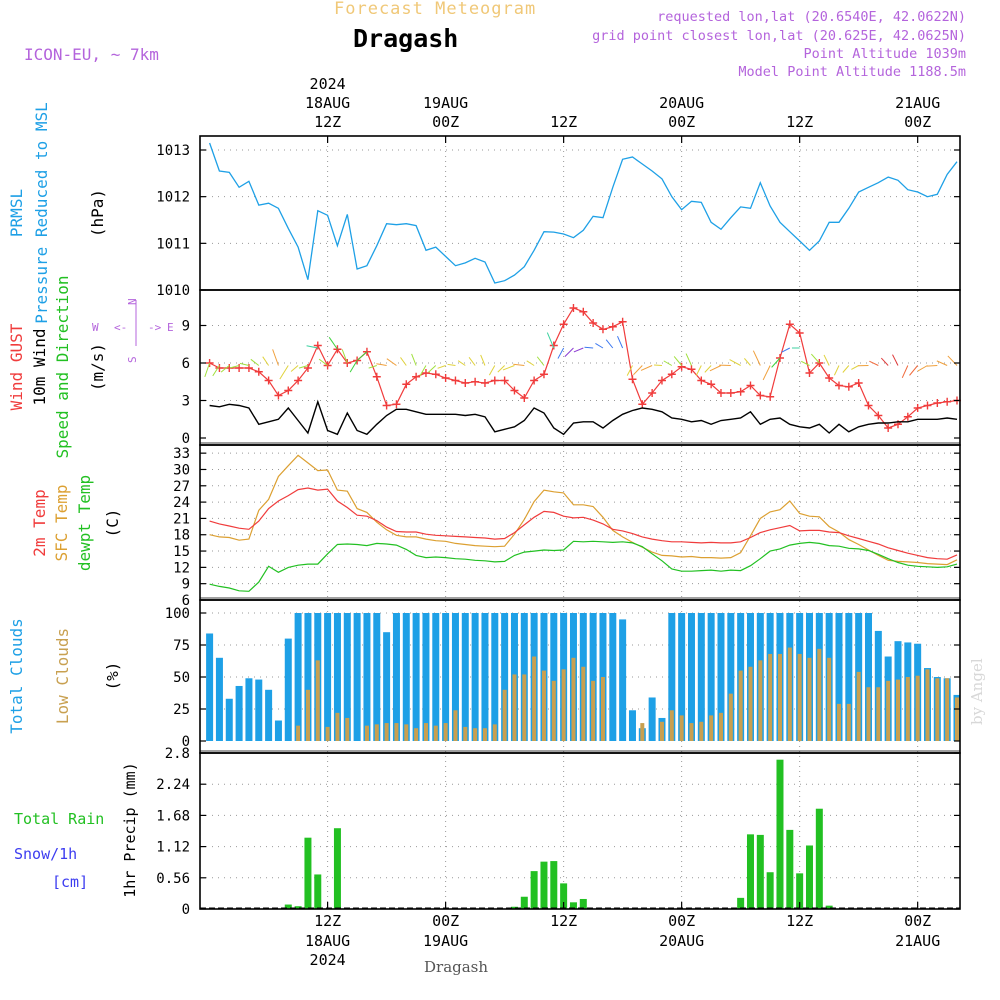 The image size is (1000, 1000). I want to click on y-tick-label: 2.8, so click(177, 754).